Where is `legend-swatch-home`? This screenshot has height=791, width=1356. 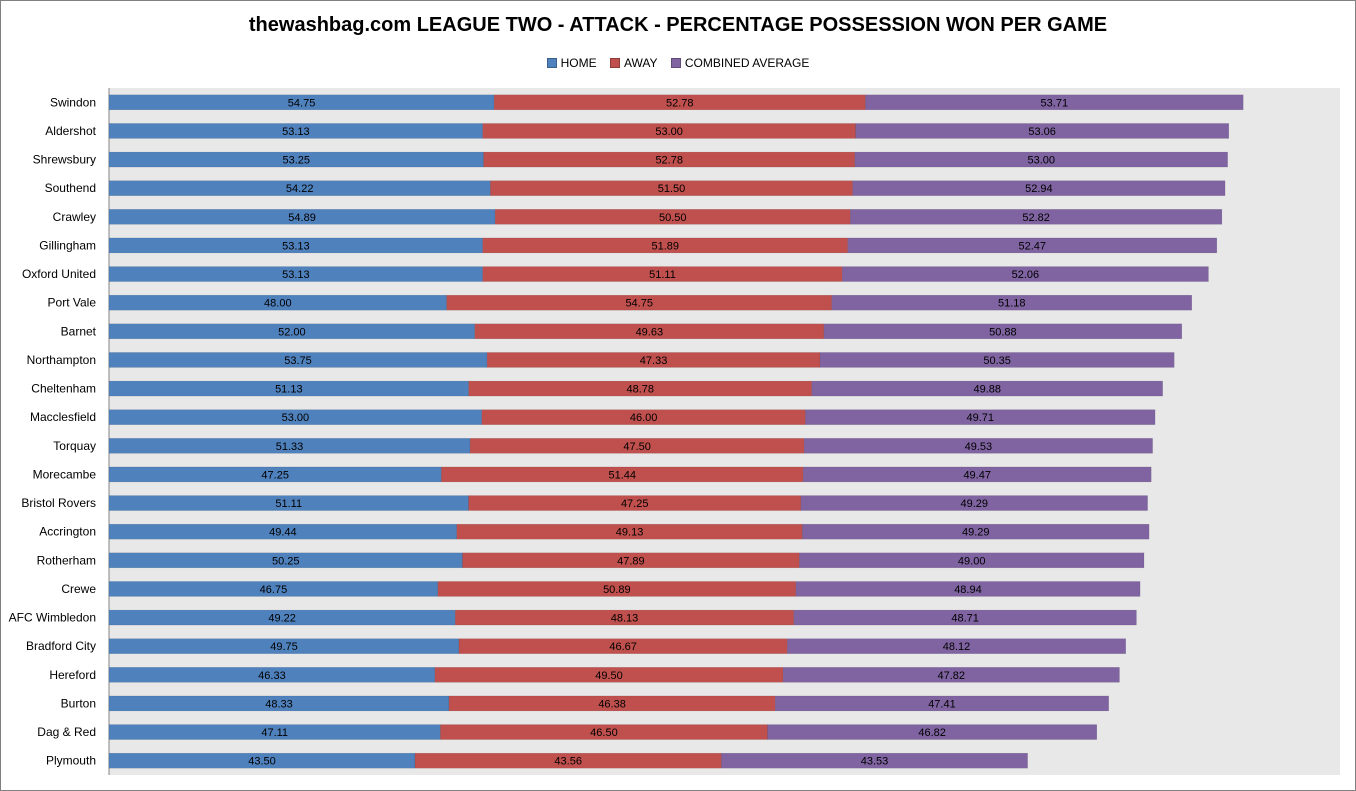 legend-swatch-home is located at coordinates (551, 63).